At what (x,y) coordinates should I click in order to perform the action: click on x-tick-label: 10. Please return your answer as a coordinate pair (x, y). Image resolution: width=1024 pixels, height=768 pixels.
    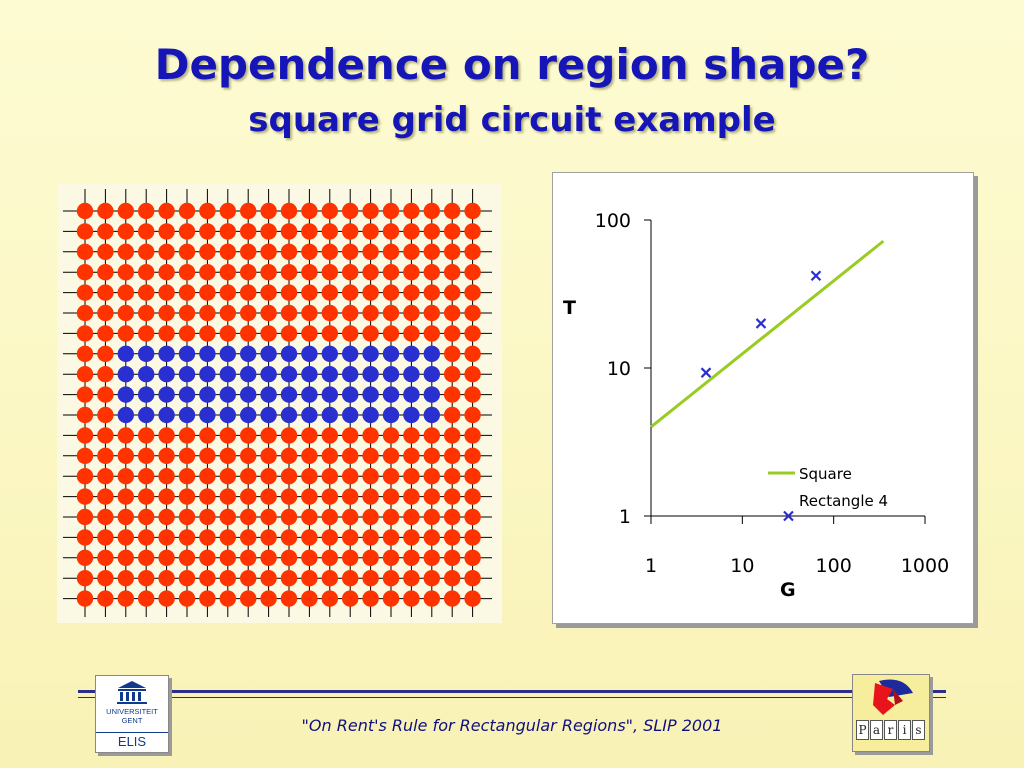
    Looking at the image, I should click on (742, 566).